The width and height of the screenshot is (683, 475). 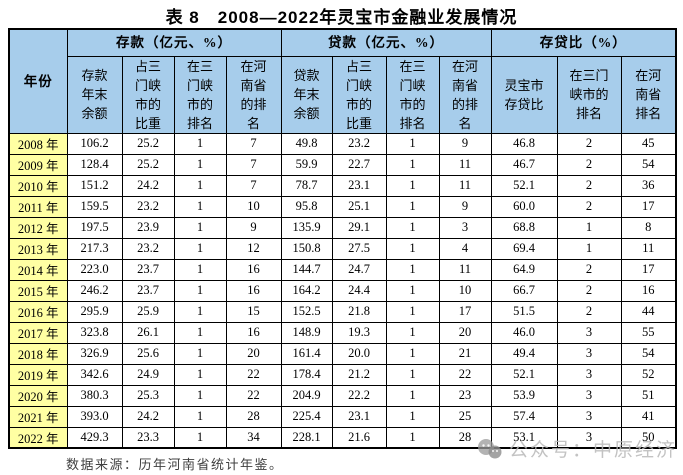 I want to click on data-cell: 21.8, so click(x=359, y=311).